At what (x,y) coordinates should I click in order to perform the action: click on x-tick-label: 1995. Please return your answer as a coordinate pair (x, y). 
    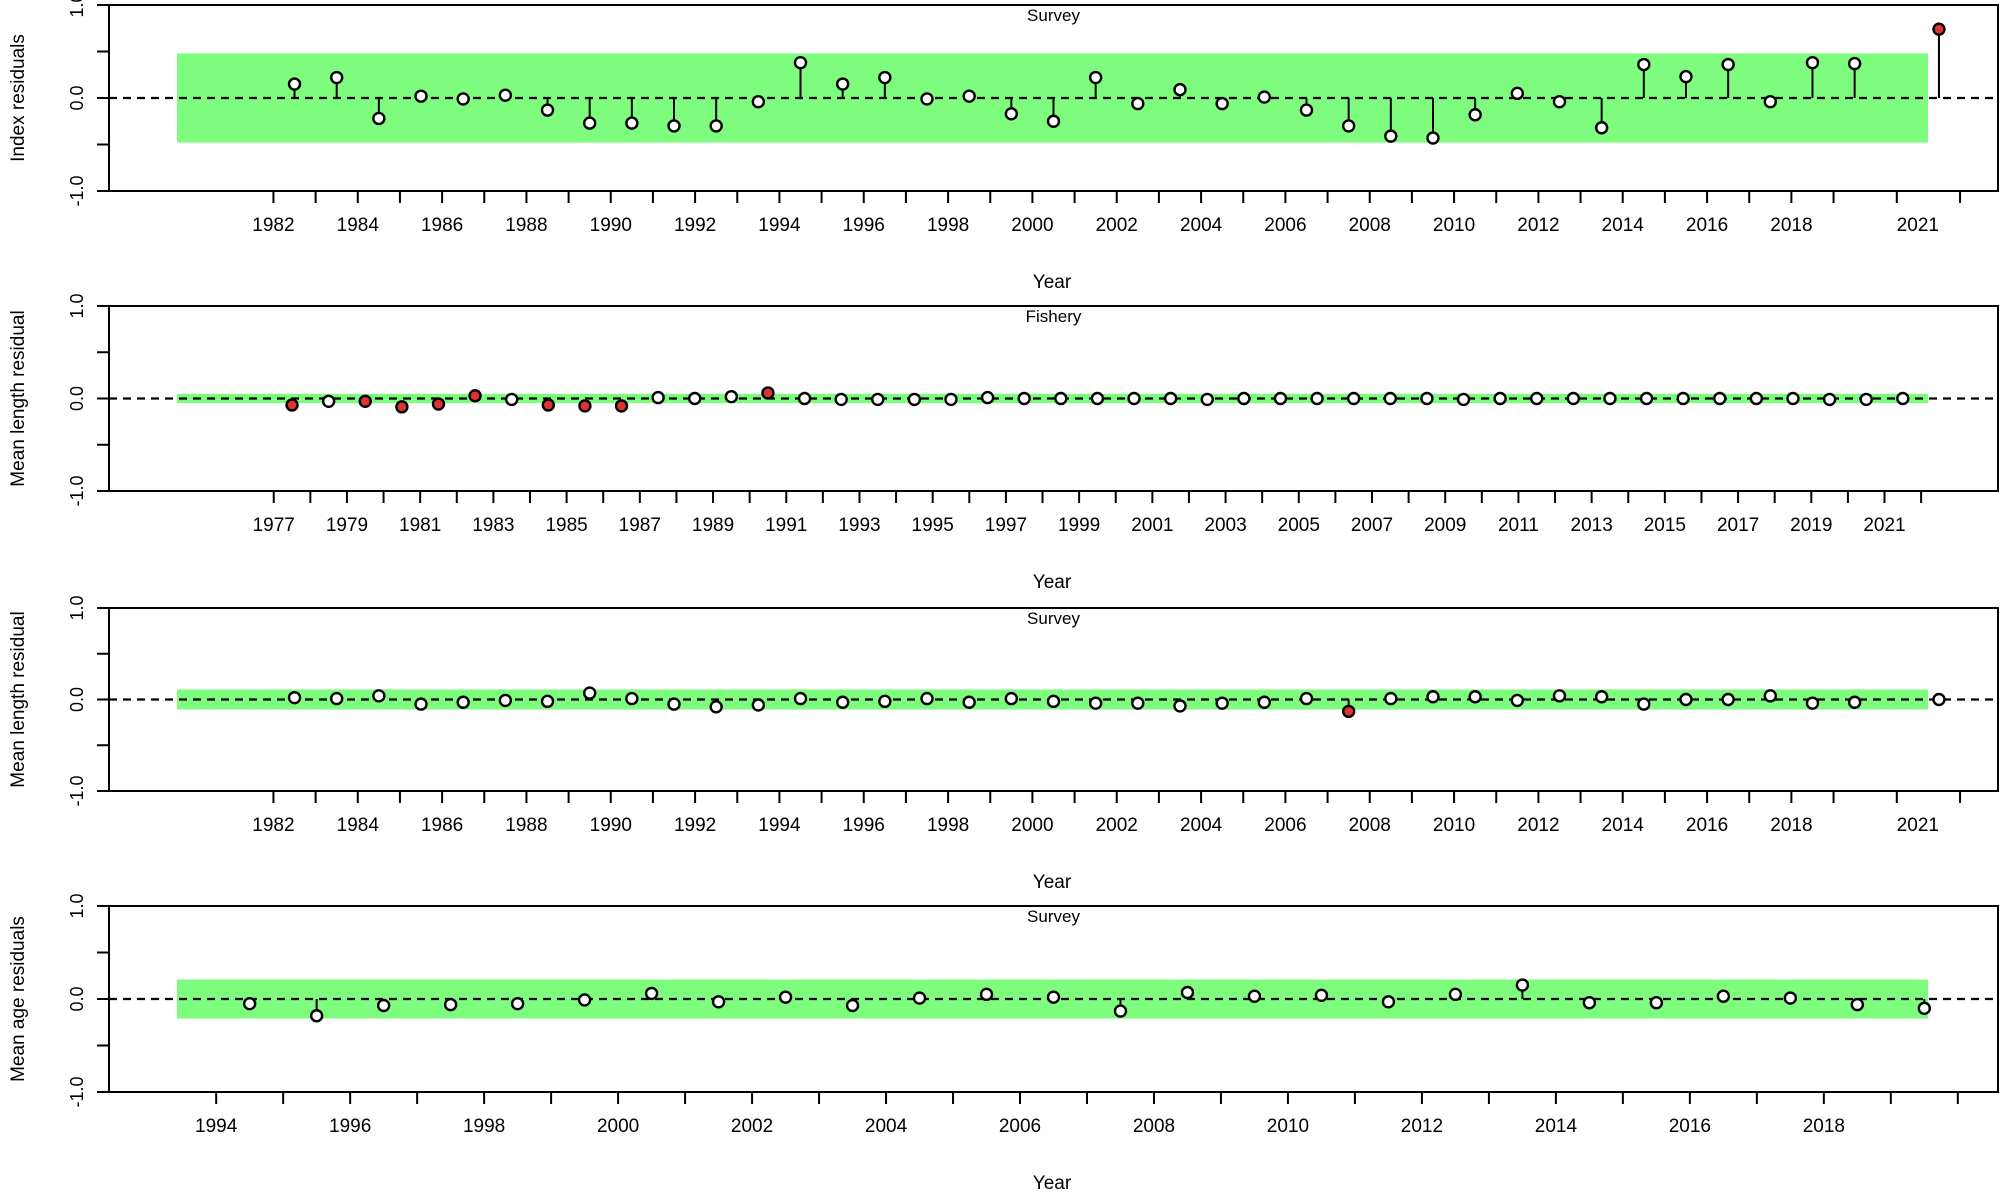
    Looking at the image, I should click on (933, 525).